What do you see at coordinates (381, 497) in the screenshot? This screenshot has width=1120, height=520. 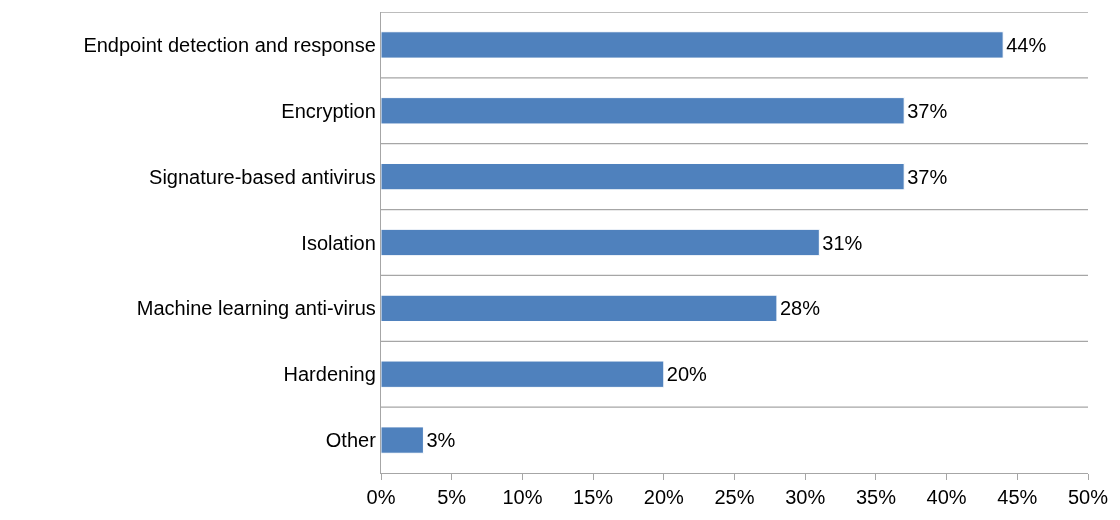 I see `x-tick-label: 0%` at bounding box center [381, 497].